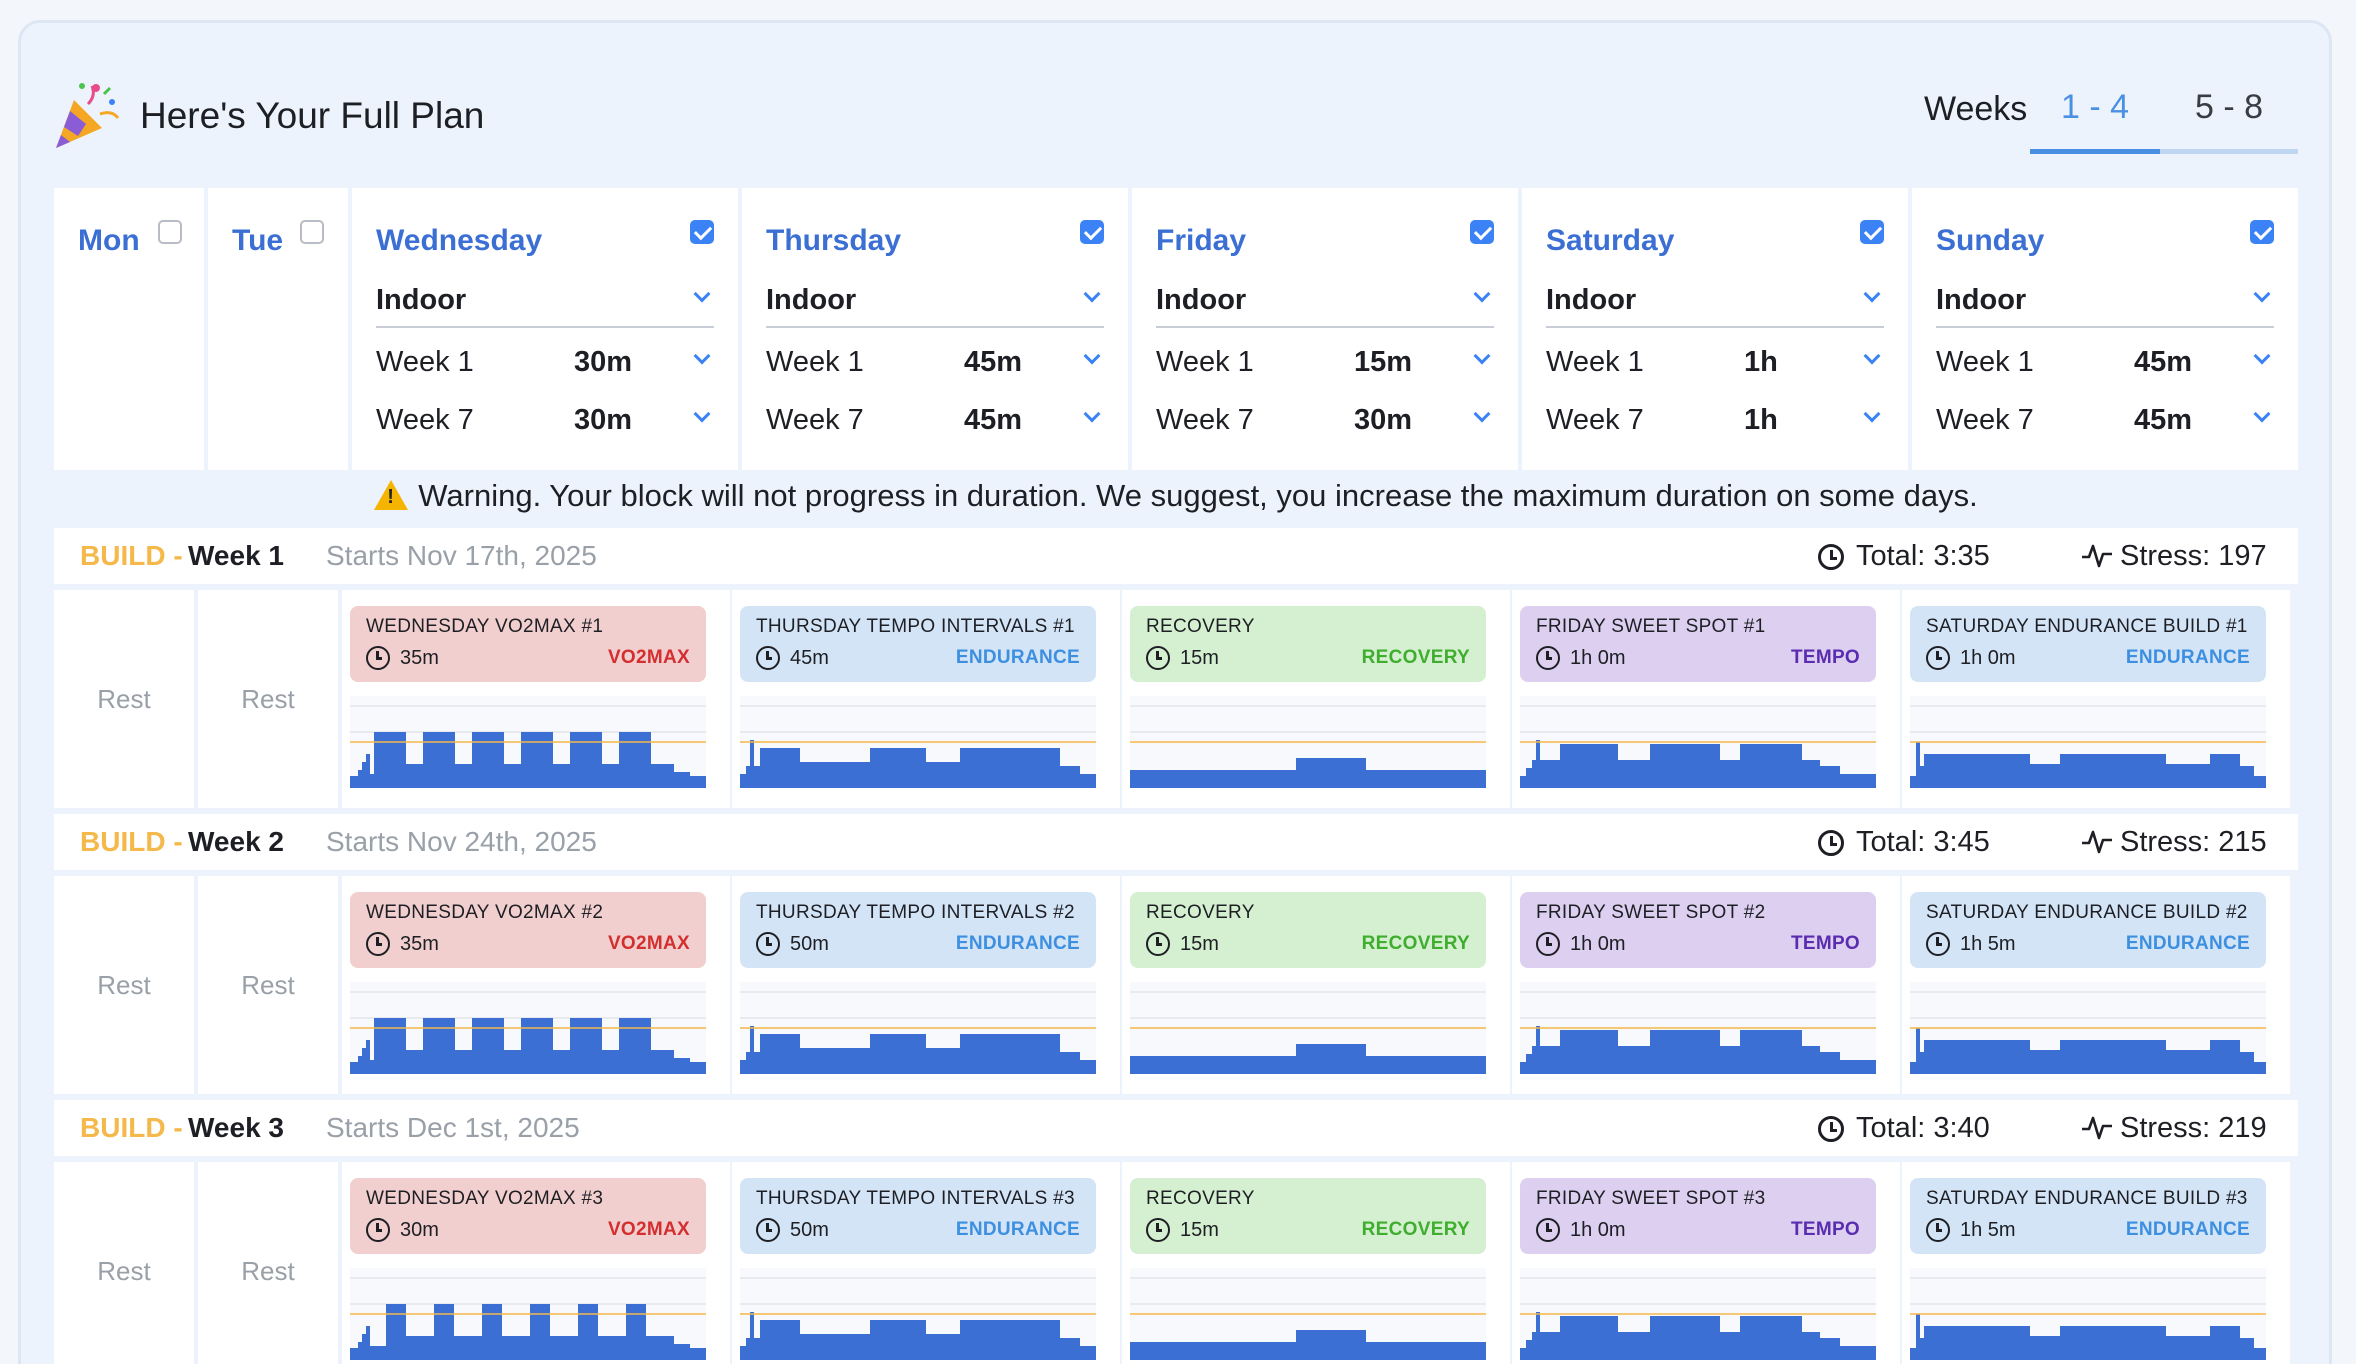  What do you see at coordinates (528, 644) in the screenshot?
I see `workout-card: WEDNESDAY VO2MAX #1 35m VO2MAX` at bounding box center [528, 644].